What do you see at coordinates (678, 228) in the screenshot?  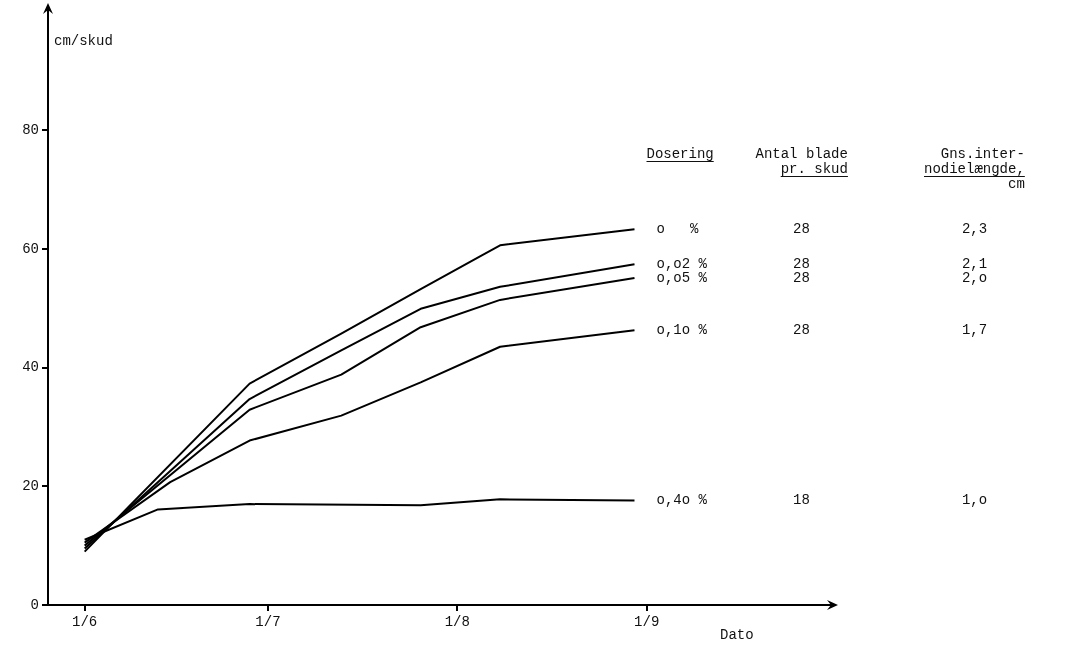 I see `series-label: o %` at bounding box center [678, 228].